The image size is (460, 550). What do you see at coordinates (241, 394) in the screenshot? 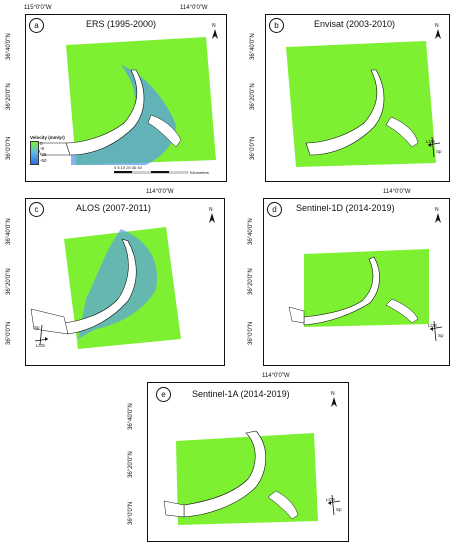
I see `panel-e-title: Sentinel-1A (2014-2019)` at bounding box center [241, 394].